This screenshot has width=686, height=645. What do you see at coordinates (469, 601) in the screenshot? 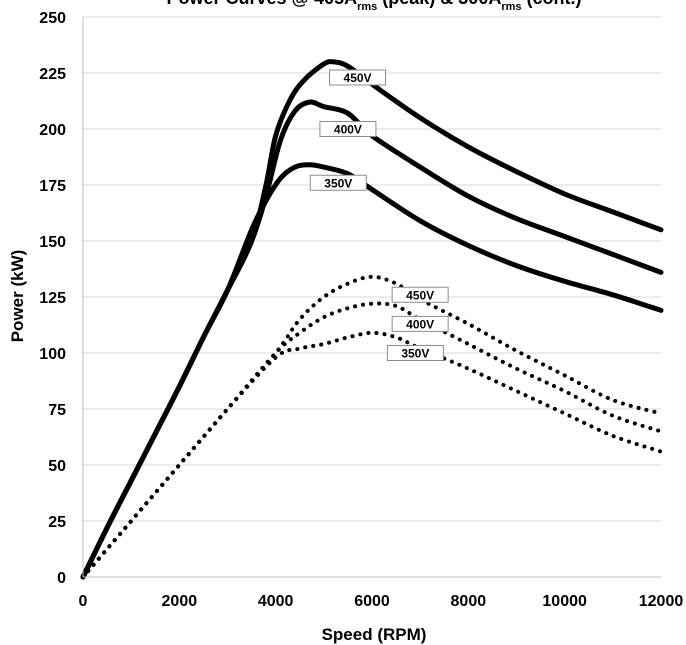
I see `x-tick-label-4: 8000` at bounding box center [469, 601].